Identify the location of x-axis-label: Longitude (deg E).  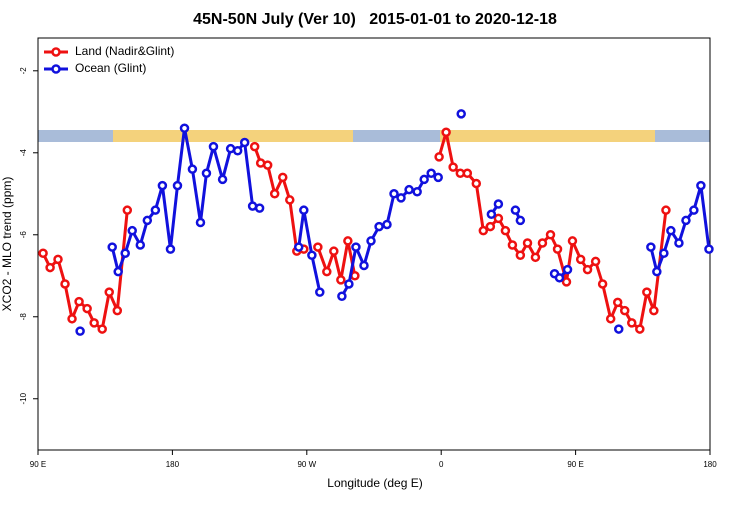
(374, 483).